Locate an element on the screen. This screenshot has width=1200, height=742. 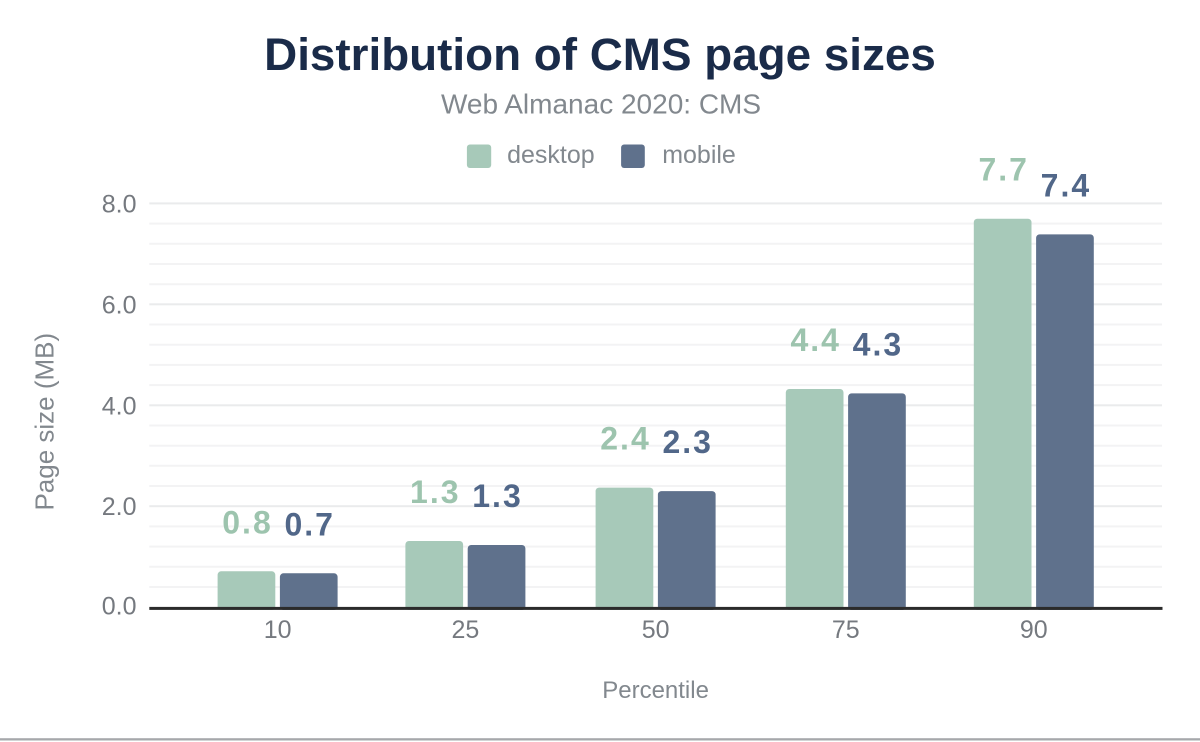
svg-text: 0.8 is located at coordinates (247, 522).